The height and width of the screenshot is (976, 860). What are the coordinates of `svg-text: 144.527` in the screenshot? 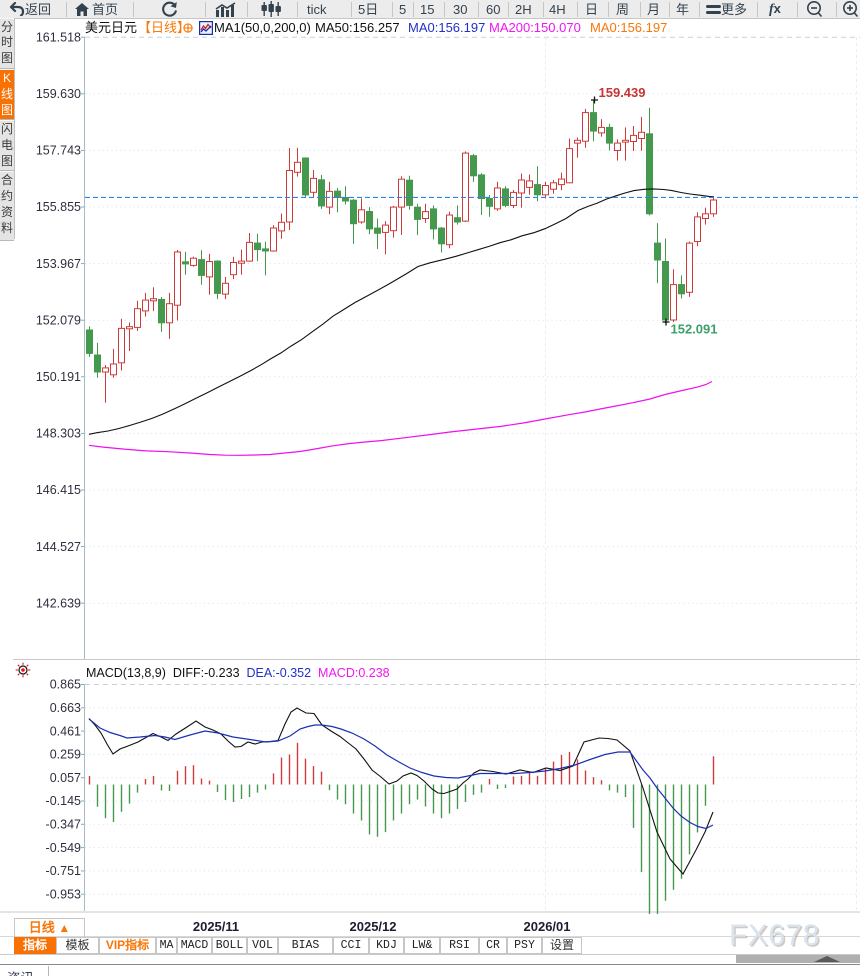 It's located at (58, 547).